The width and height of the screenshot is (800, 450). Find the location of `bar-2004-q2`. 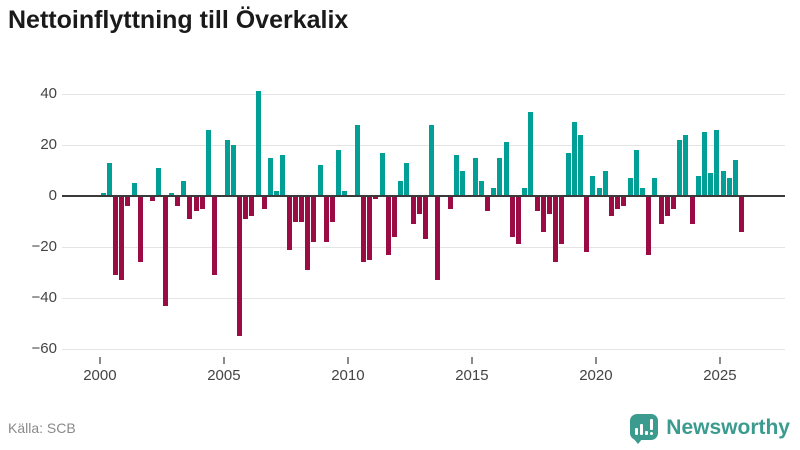

bar-2004-q2 is located at coordinates (208, 162).